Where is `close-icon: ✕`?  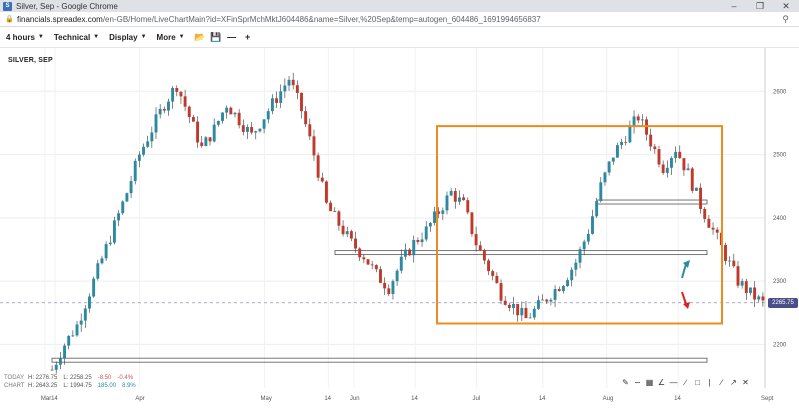 close-icon: ✕ is located at coordinates (786, 5).